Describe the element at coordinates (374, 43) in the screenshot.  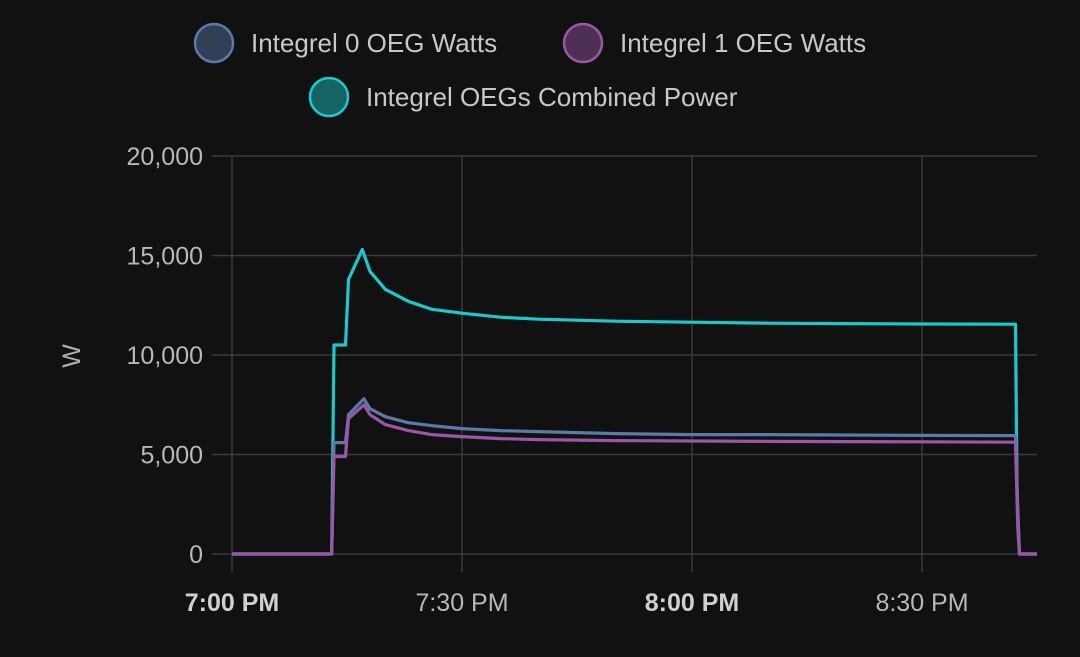
I see `legend-label: Integrel 0 OEG Watts` at that location.